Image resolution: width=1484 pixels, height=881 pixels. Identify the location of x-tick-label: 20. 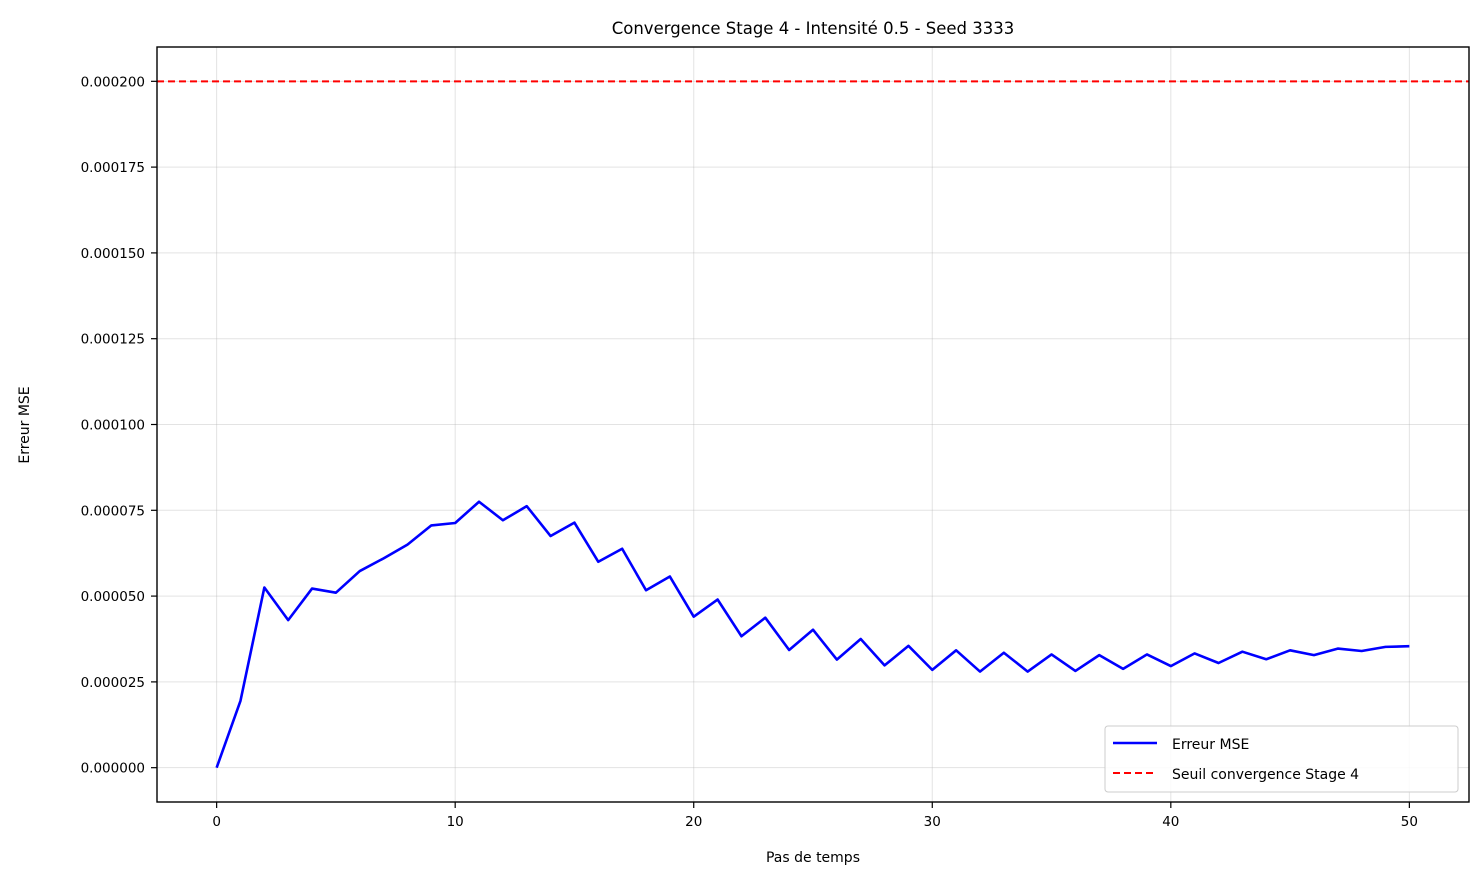
(693, 822).